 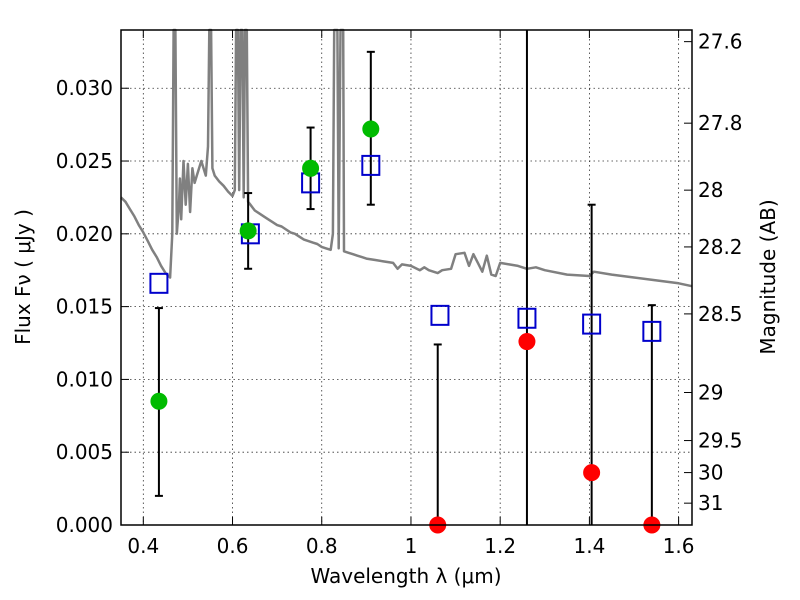 I want to click on y-tick-label: 0.000, so click(x=84, y=525).